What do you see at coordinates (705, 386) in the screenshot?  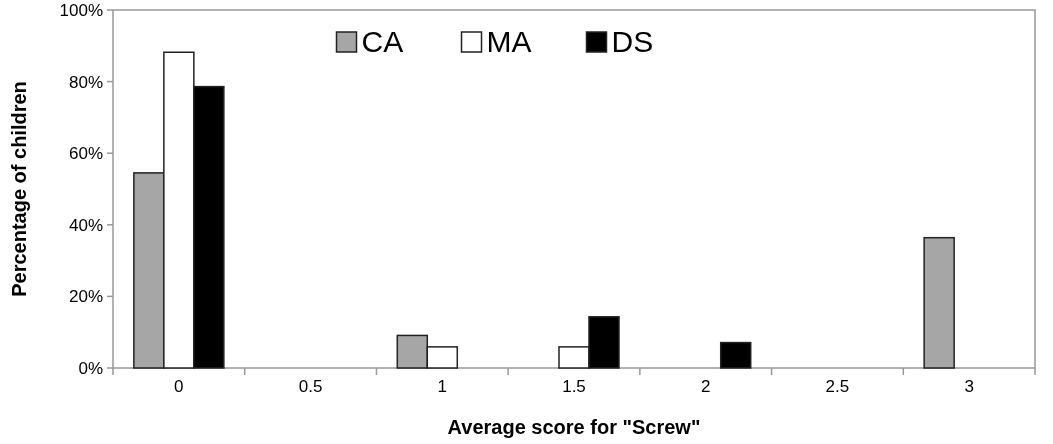 I see `x-tick-label: 2` at bounding box center [705, 386].